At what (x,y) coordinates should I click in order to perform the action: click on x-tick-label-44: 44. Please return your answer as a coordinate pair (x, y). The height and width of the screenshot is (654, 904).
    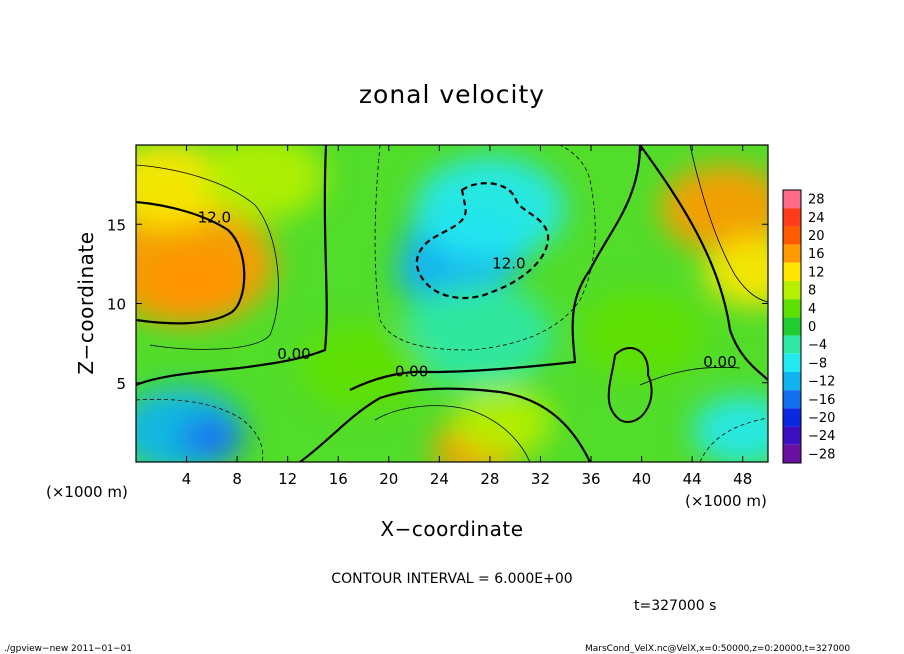
    Looking at the image, I should click on (692, 479).